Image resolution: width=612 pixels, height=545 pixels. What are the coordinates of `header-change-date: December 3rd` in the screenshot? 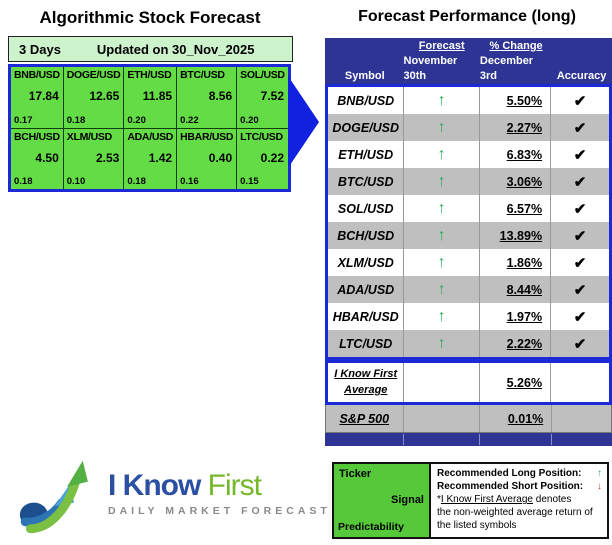 It's located at (506, 68).